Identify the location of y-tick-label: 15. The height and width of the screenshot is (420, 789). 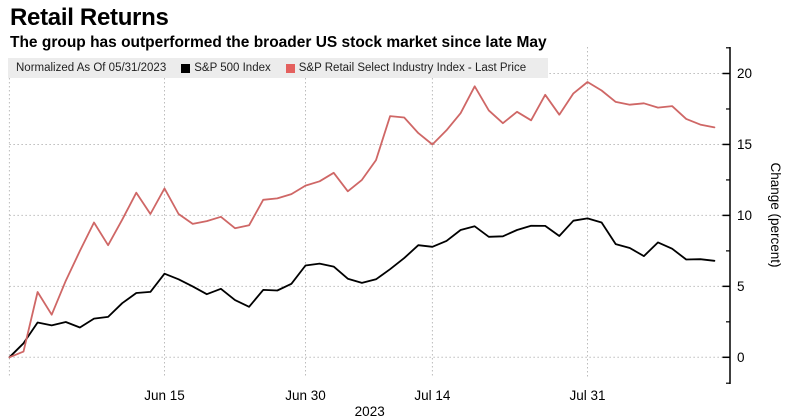
(744, 144).